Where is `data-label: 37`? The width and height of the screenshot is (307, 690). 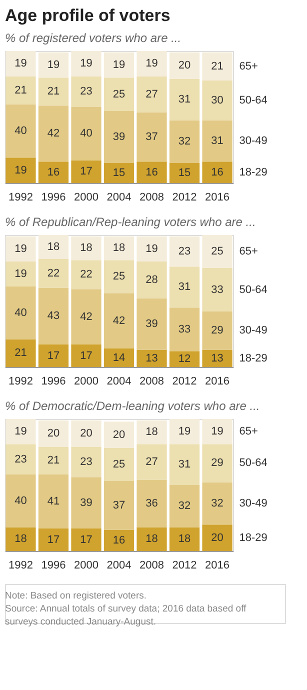
data-label: 37 is located at coordinates (152, 137).